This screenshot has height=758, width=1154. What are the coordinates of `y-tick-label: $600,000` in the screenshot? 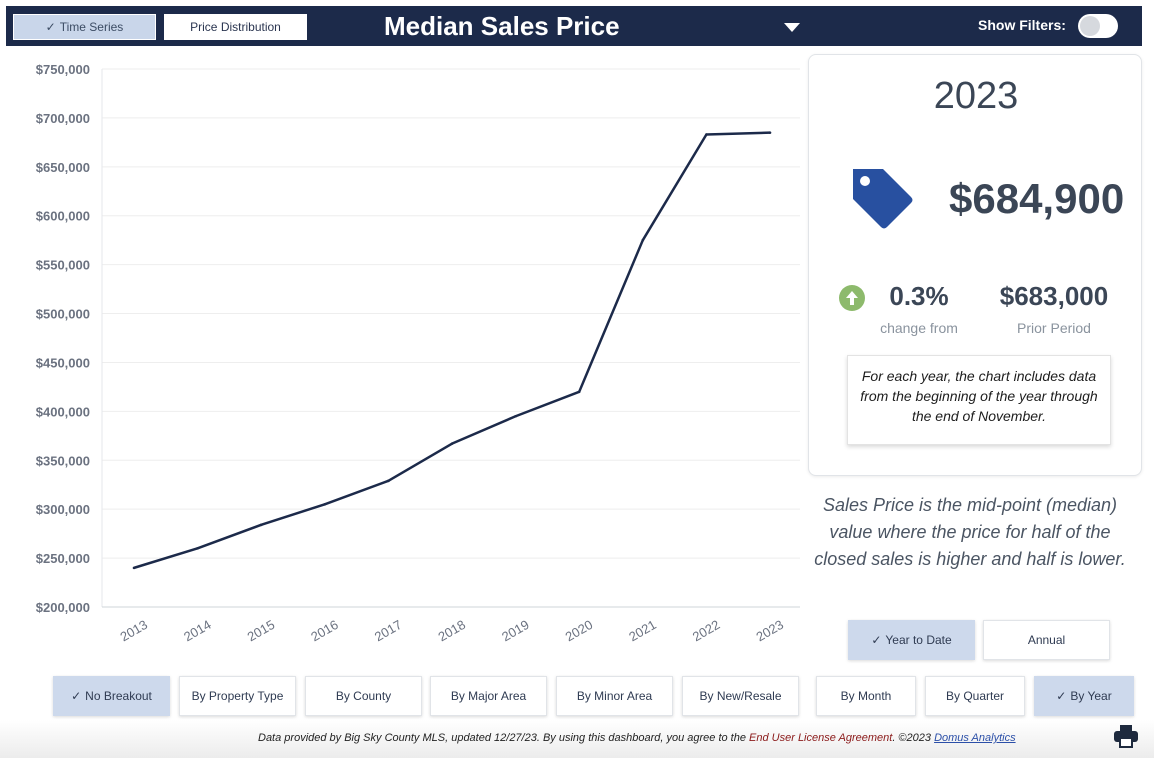 It's located at (63, 216).